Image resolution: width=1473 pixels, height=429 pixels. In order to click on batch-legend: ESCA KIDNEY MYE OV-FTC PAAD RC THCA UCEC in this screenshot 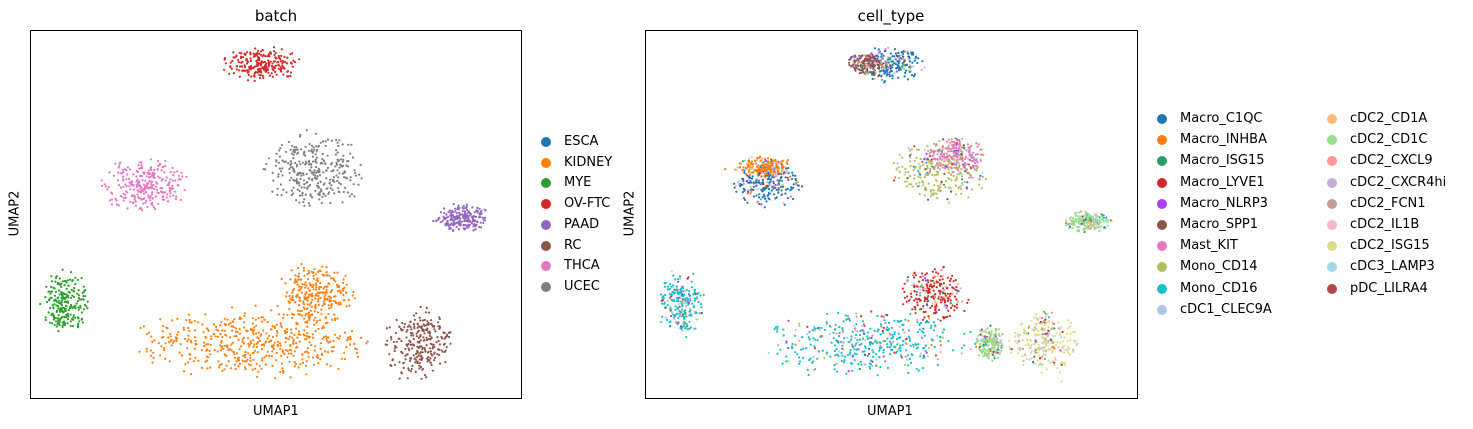, I will do `click(586, 218)`.